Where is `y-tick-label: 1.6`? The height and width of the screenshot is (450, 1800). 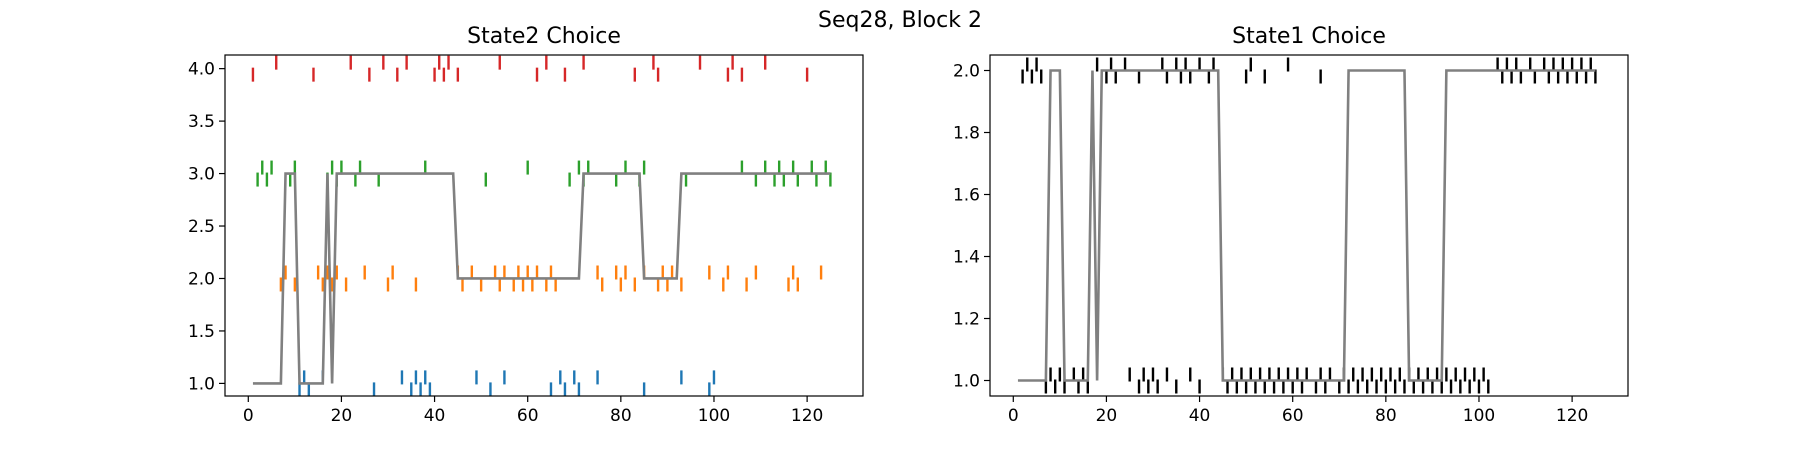 y-tick-label: 1.6 is located at coordinates (966, 196).